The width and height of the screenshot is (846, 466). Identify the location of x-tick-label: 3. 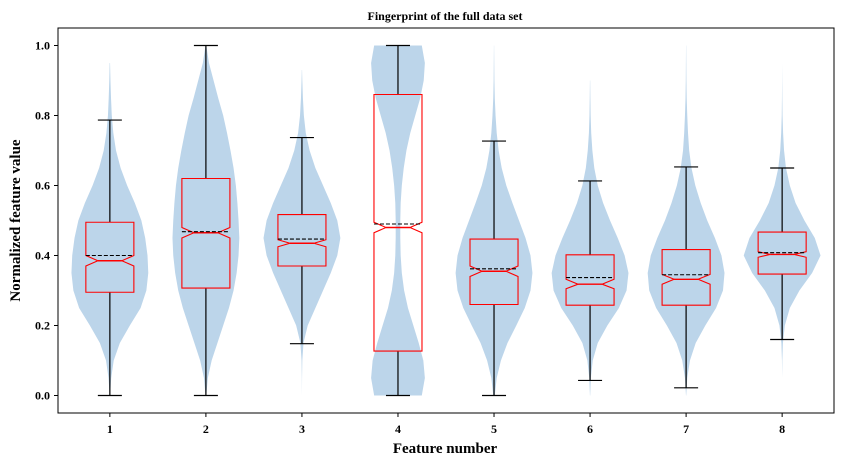
(302, 429).